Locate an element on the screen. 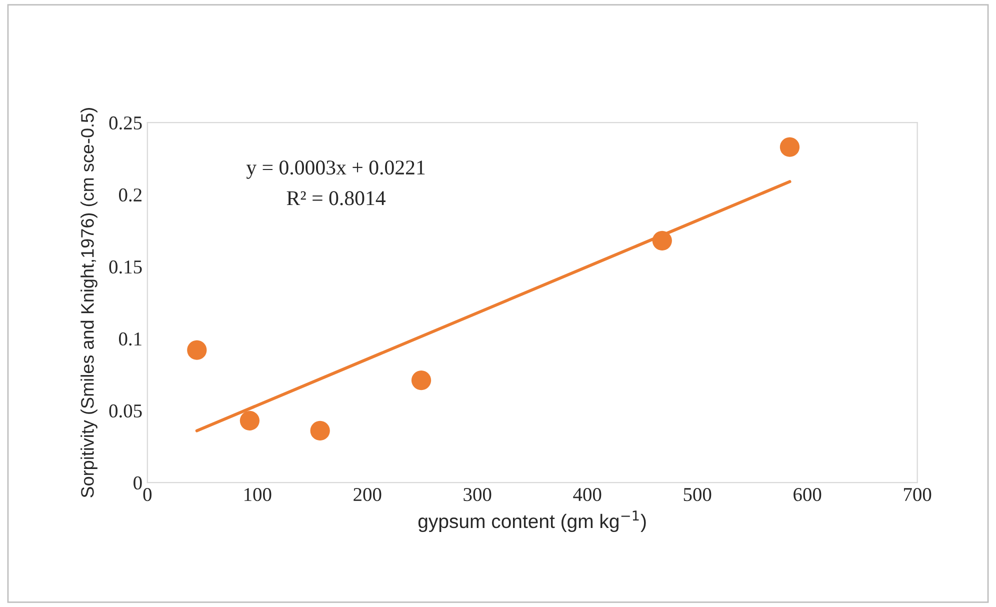 This screenshot has height=607, width=996. x-tick-label: 600 is located at coordinates (808, 495).